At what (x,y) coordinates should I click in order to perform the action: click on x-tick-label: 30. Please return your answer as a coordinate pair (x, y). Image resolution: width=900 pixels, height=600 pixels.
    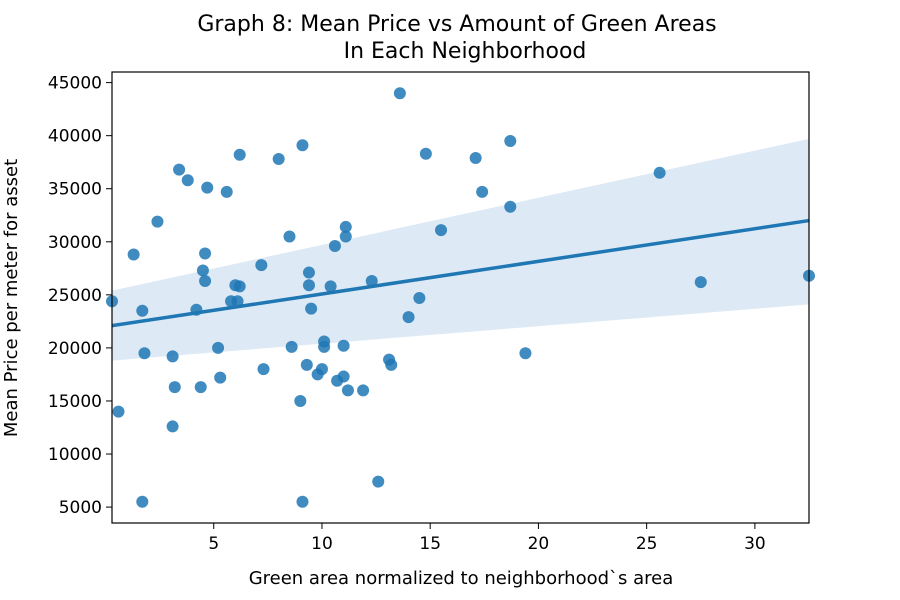
    Looking at the image, I should click on (755, 544).